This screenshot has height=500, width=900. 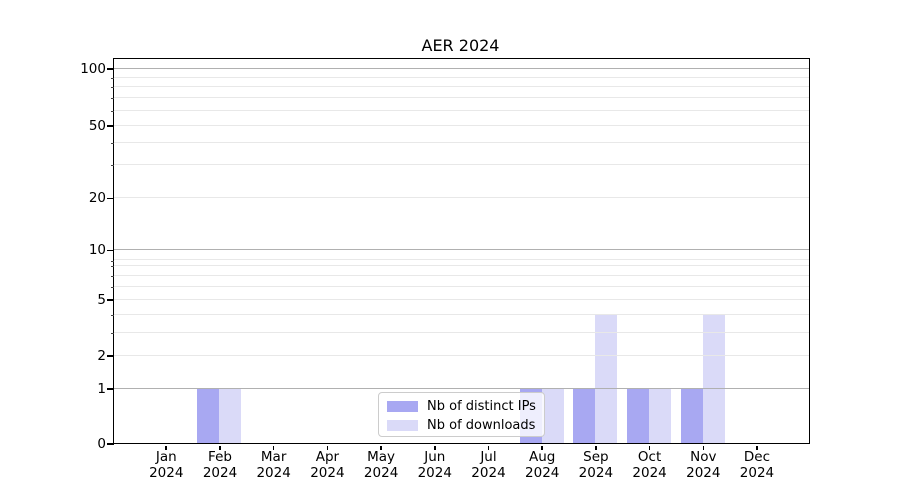 What do you see at coordinates (327, 457) in the screenshot?
I see `x-tick-label-month: Apr` at bounding box center [327, 457].